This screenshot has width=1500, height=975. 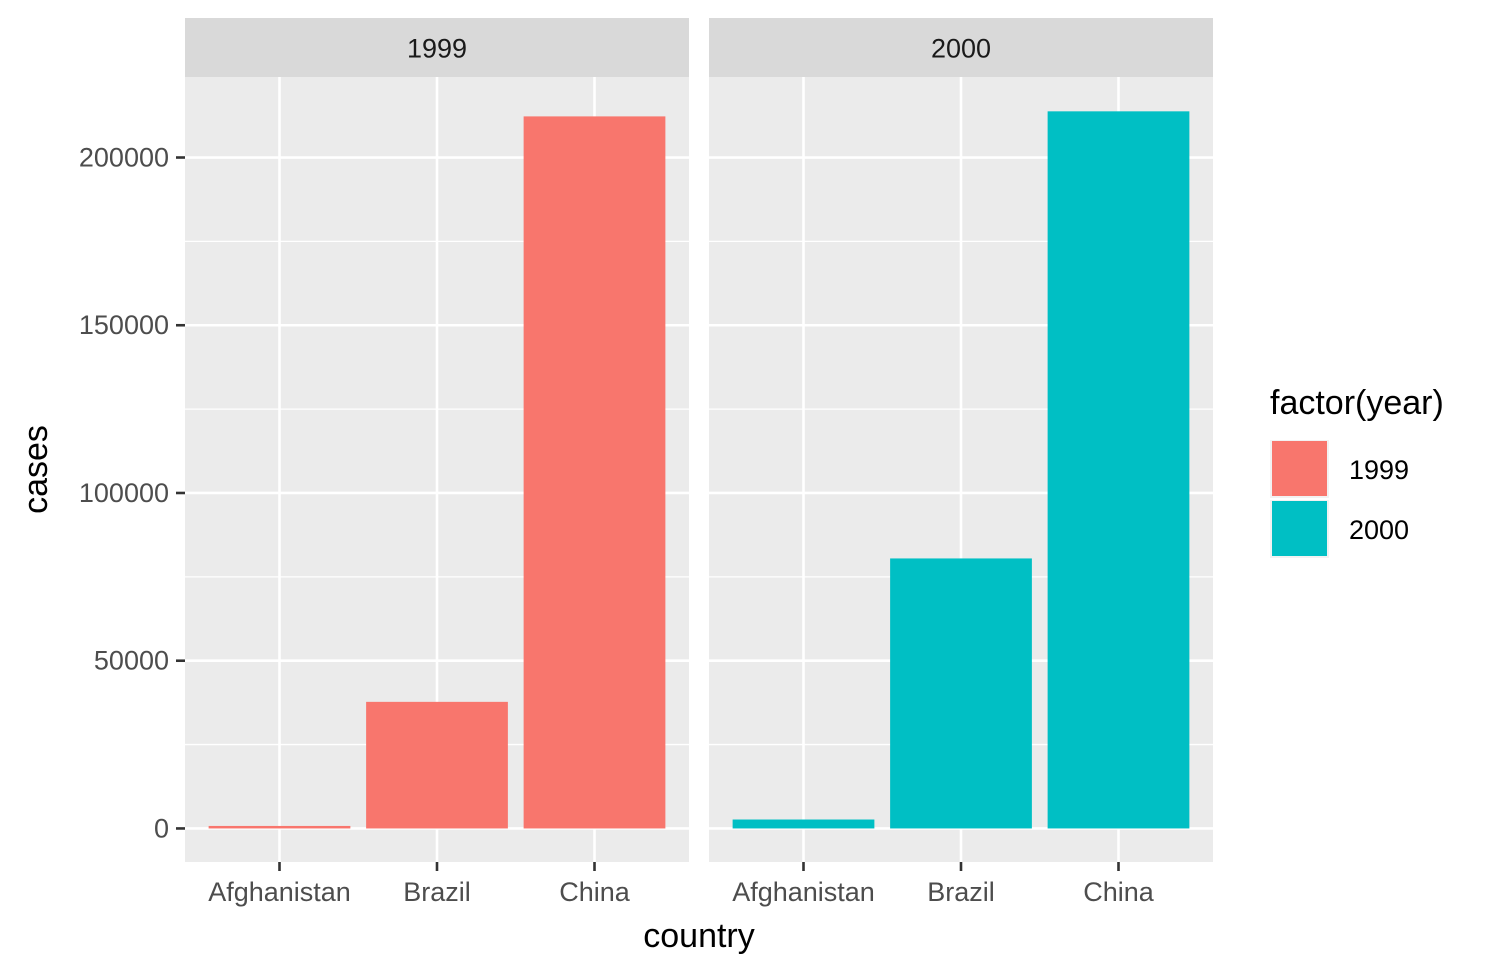 What do you see at coordinates (699, 936) in the screenshot?
I see `x-axis-title: country` at bounding box center [699, 936].